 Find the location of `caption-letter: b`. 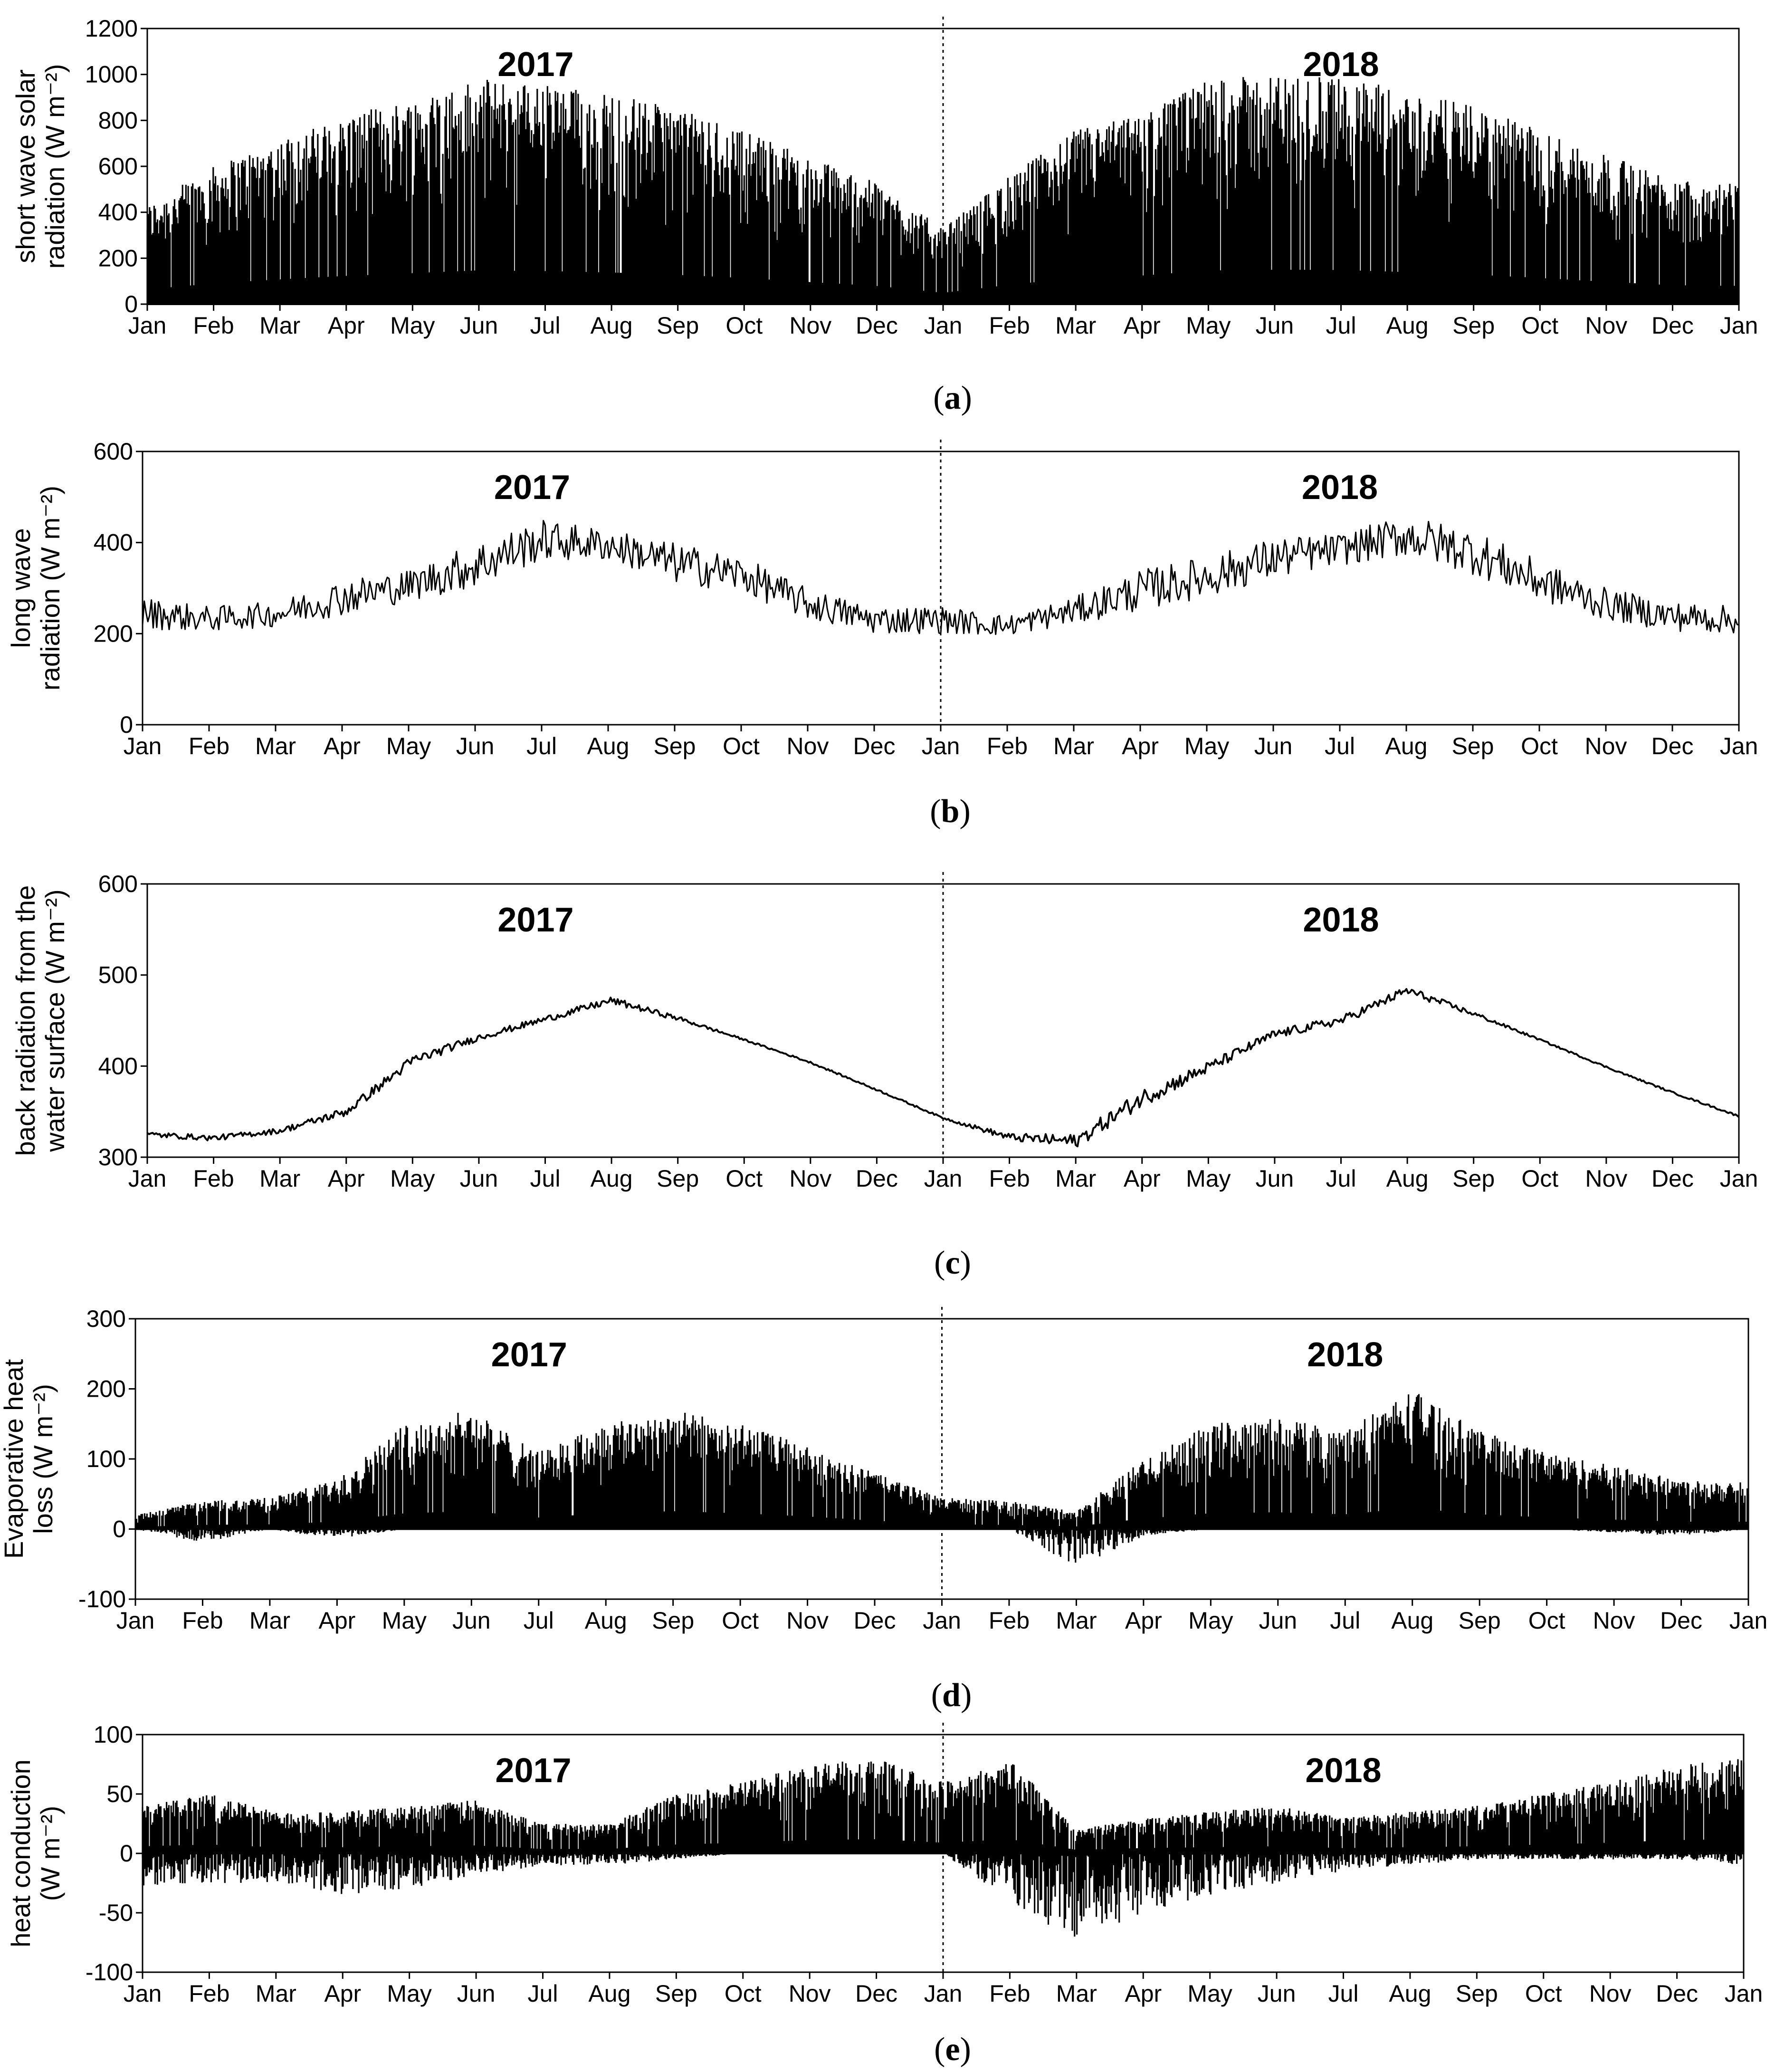

caption-letter: b is located at coordinates (950, 811).